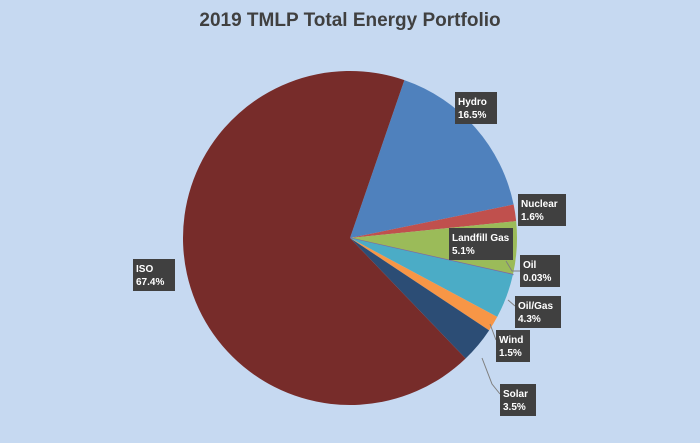 Image resolution: width=700 pixels, height=443 pixels. What do you see at coordinates (491, 376) in the screenshot?
I see `leader-line-solar` at bounding box center [491, 376].